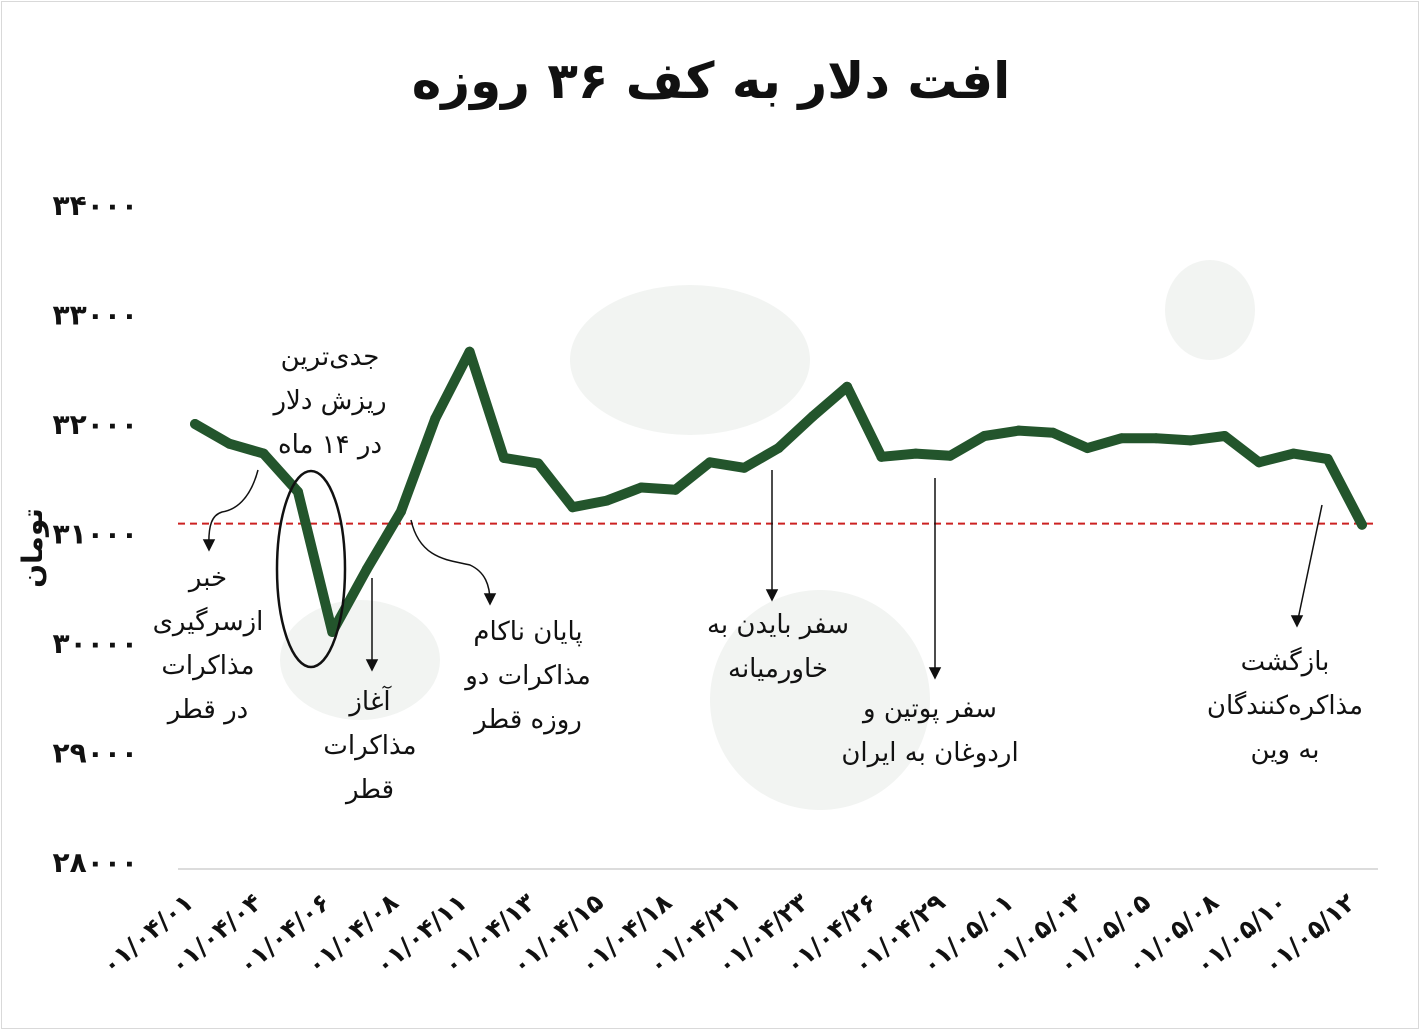  Describe the element at coordinates (711, 81) in the screenshot. I see `chart-title: افت دلار به کف ۳۶ روزه` at that location.